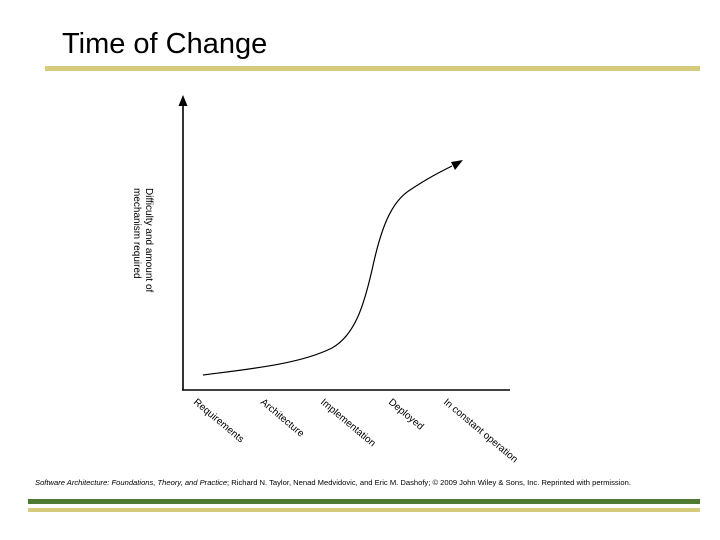  What do you see at coordinates (364, 501) in the screenshot?
I see `footer-band-green` at bounding box center [364, 501].